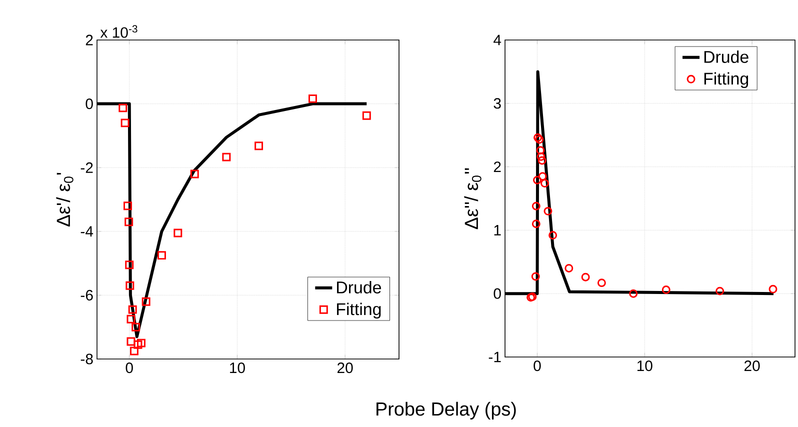 The image size is (798, 427). Describe the element at coordinates (498, 40) in the screenshot. I see `y-tick-label: 4` at that location.